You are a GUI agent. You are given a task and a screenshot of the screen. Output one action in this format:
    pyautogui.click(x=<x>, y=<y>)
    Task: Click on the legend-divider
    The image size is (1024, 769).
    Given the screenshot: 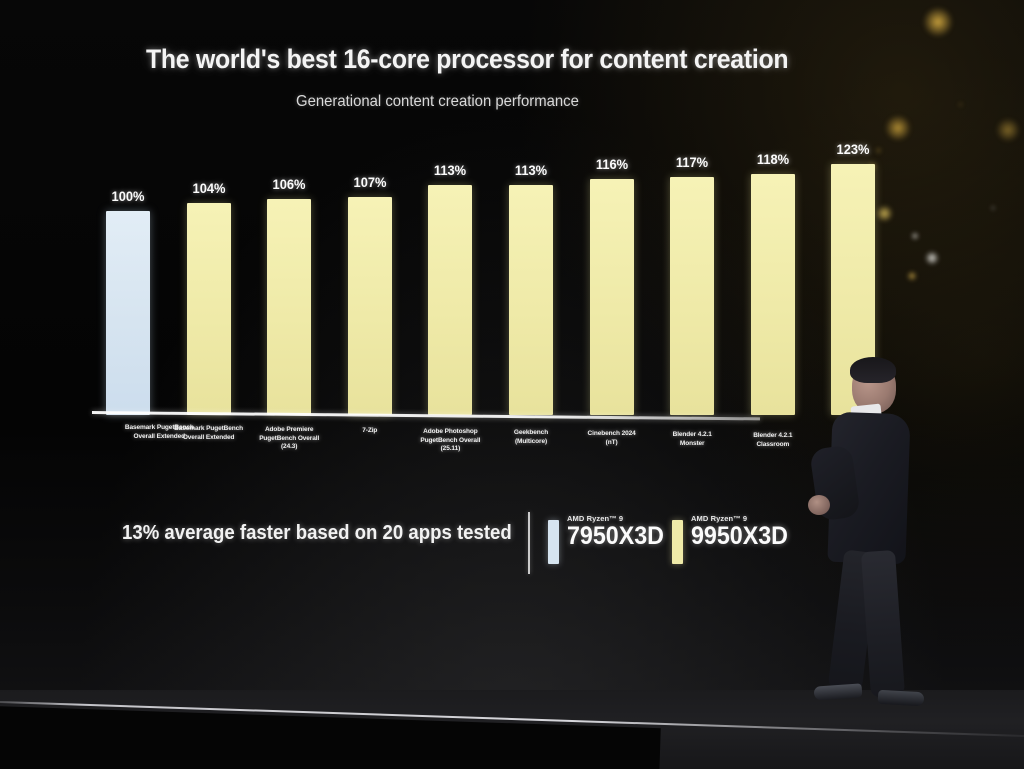 What is the action you would take?
    pyautogui.click(x=529, y=543)
    